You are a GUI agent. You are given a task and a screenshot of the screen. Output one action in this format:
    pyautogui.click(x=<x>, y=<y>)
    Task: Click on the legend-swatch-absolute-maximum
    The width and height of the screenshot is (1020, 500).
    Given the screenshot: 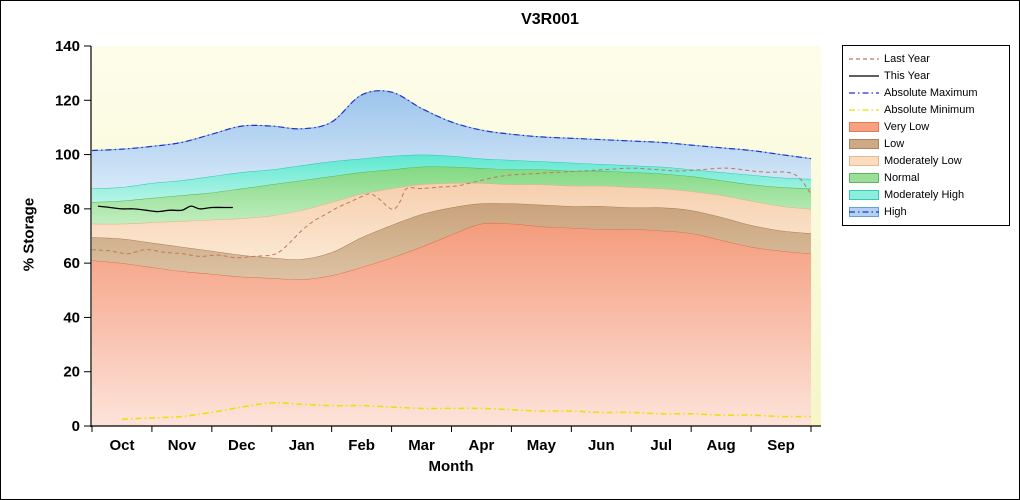 What is the action you would take?
    pyautogui.click(x=864, y=92)
    